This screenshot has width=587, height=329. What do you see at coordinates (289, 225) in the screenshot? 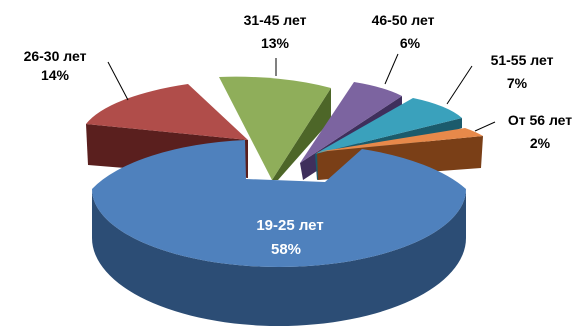
I see `label-19-25: 19-25 лет` at bounding box center [289, 225].